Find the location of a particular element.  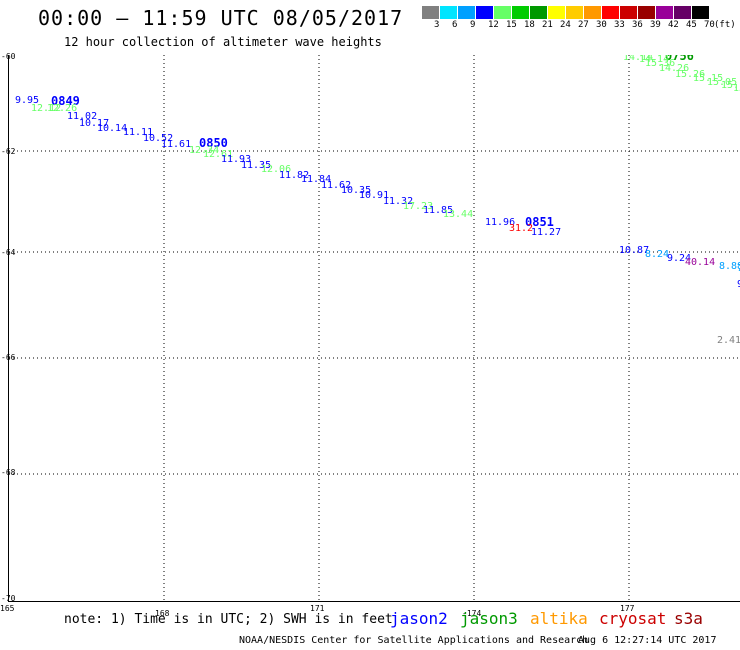

wave-height-label: 11.27 is located at coordinates (546, 232).